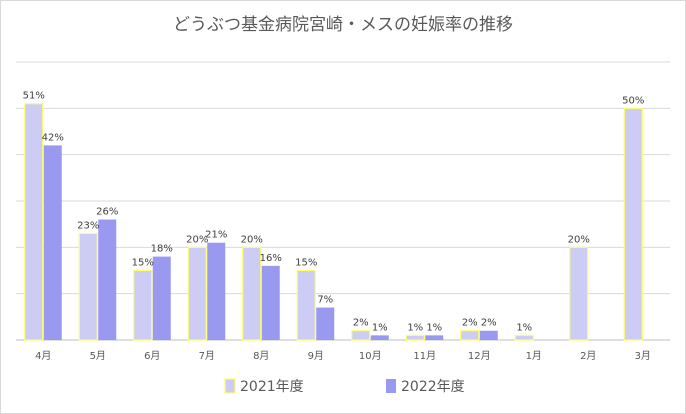 This screenshot has height=414, width=686. Describe the element at coordinates (534, 356) in the screenshot. I see `x-tick-label: 1月` at that location.